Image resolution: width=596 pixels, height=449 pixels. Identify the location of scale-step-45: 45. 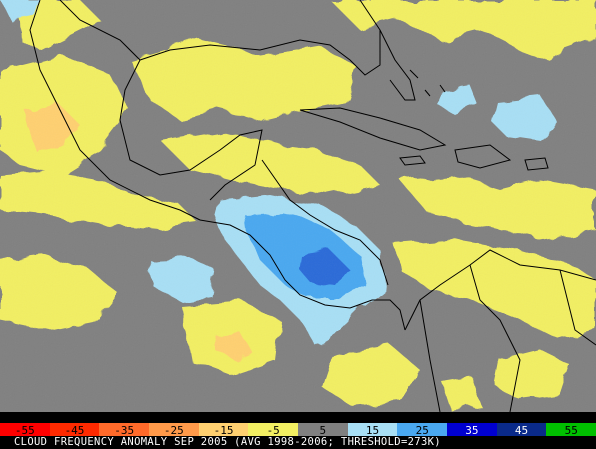
(521, 430).